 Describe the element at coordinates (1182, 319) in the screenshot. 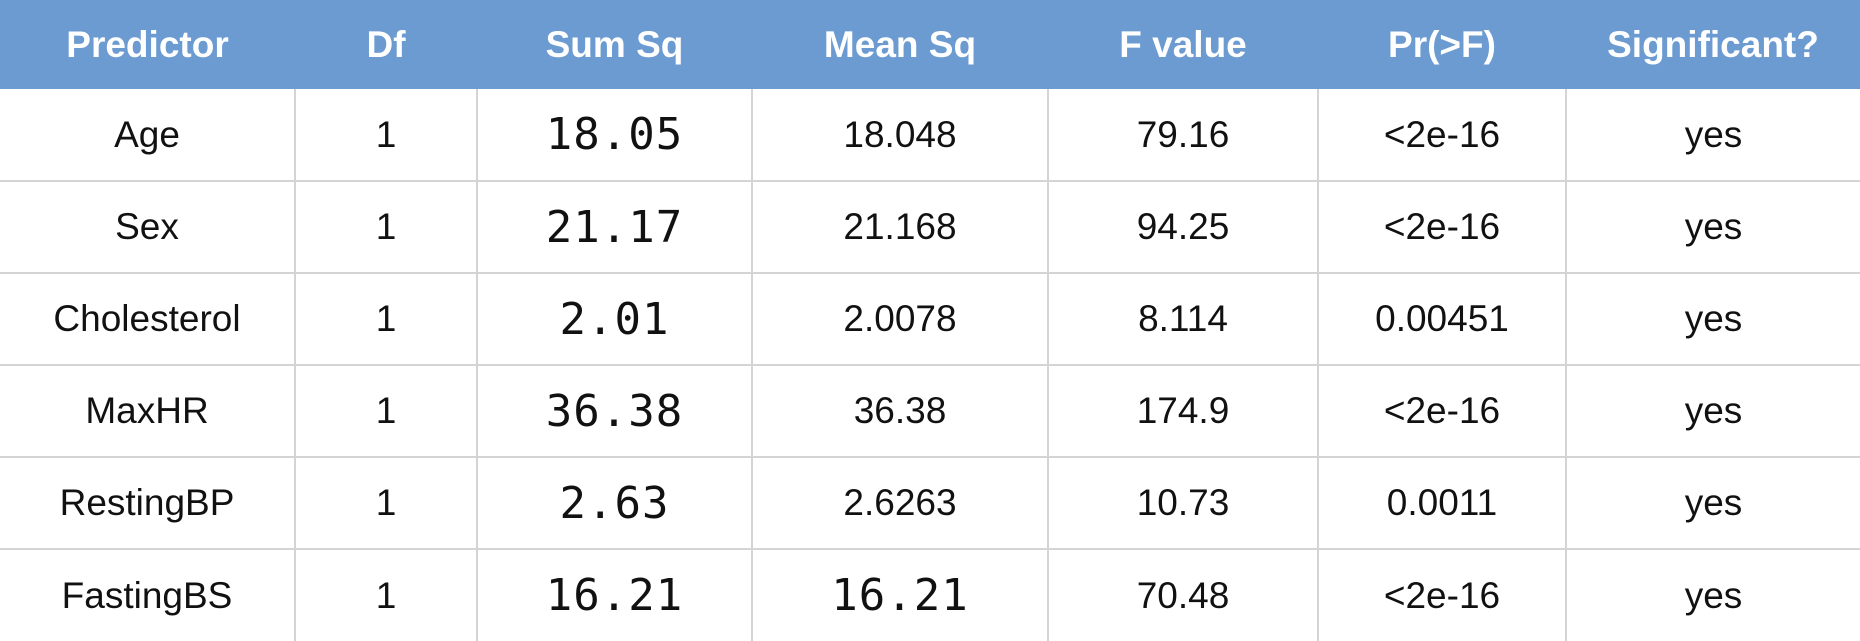

I see `f-value-cell: 8.114` at that location.